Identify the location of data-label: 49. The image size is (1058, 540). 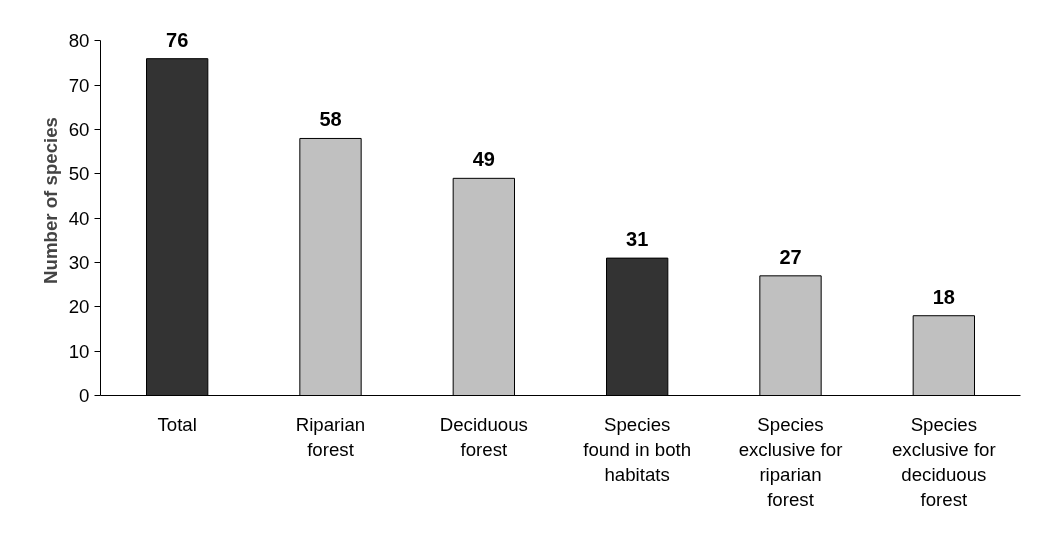
(483, 159).